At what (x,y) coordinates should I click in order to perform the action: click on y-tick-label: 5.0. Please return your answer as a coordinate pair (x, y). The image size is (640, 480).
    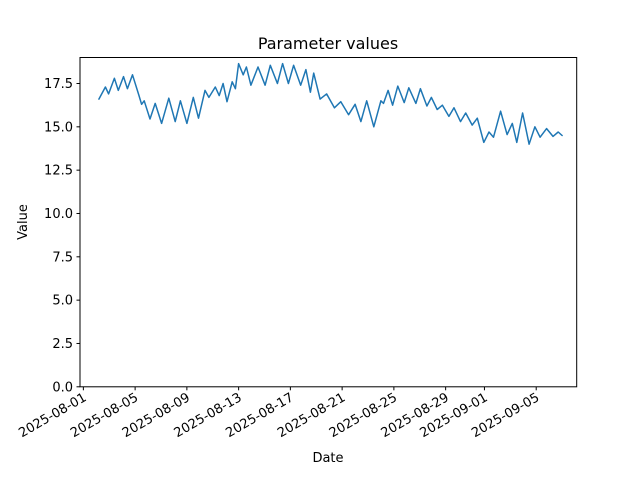
    Looking at the image, I should click on (62, 301).